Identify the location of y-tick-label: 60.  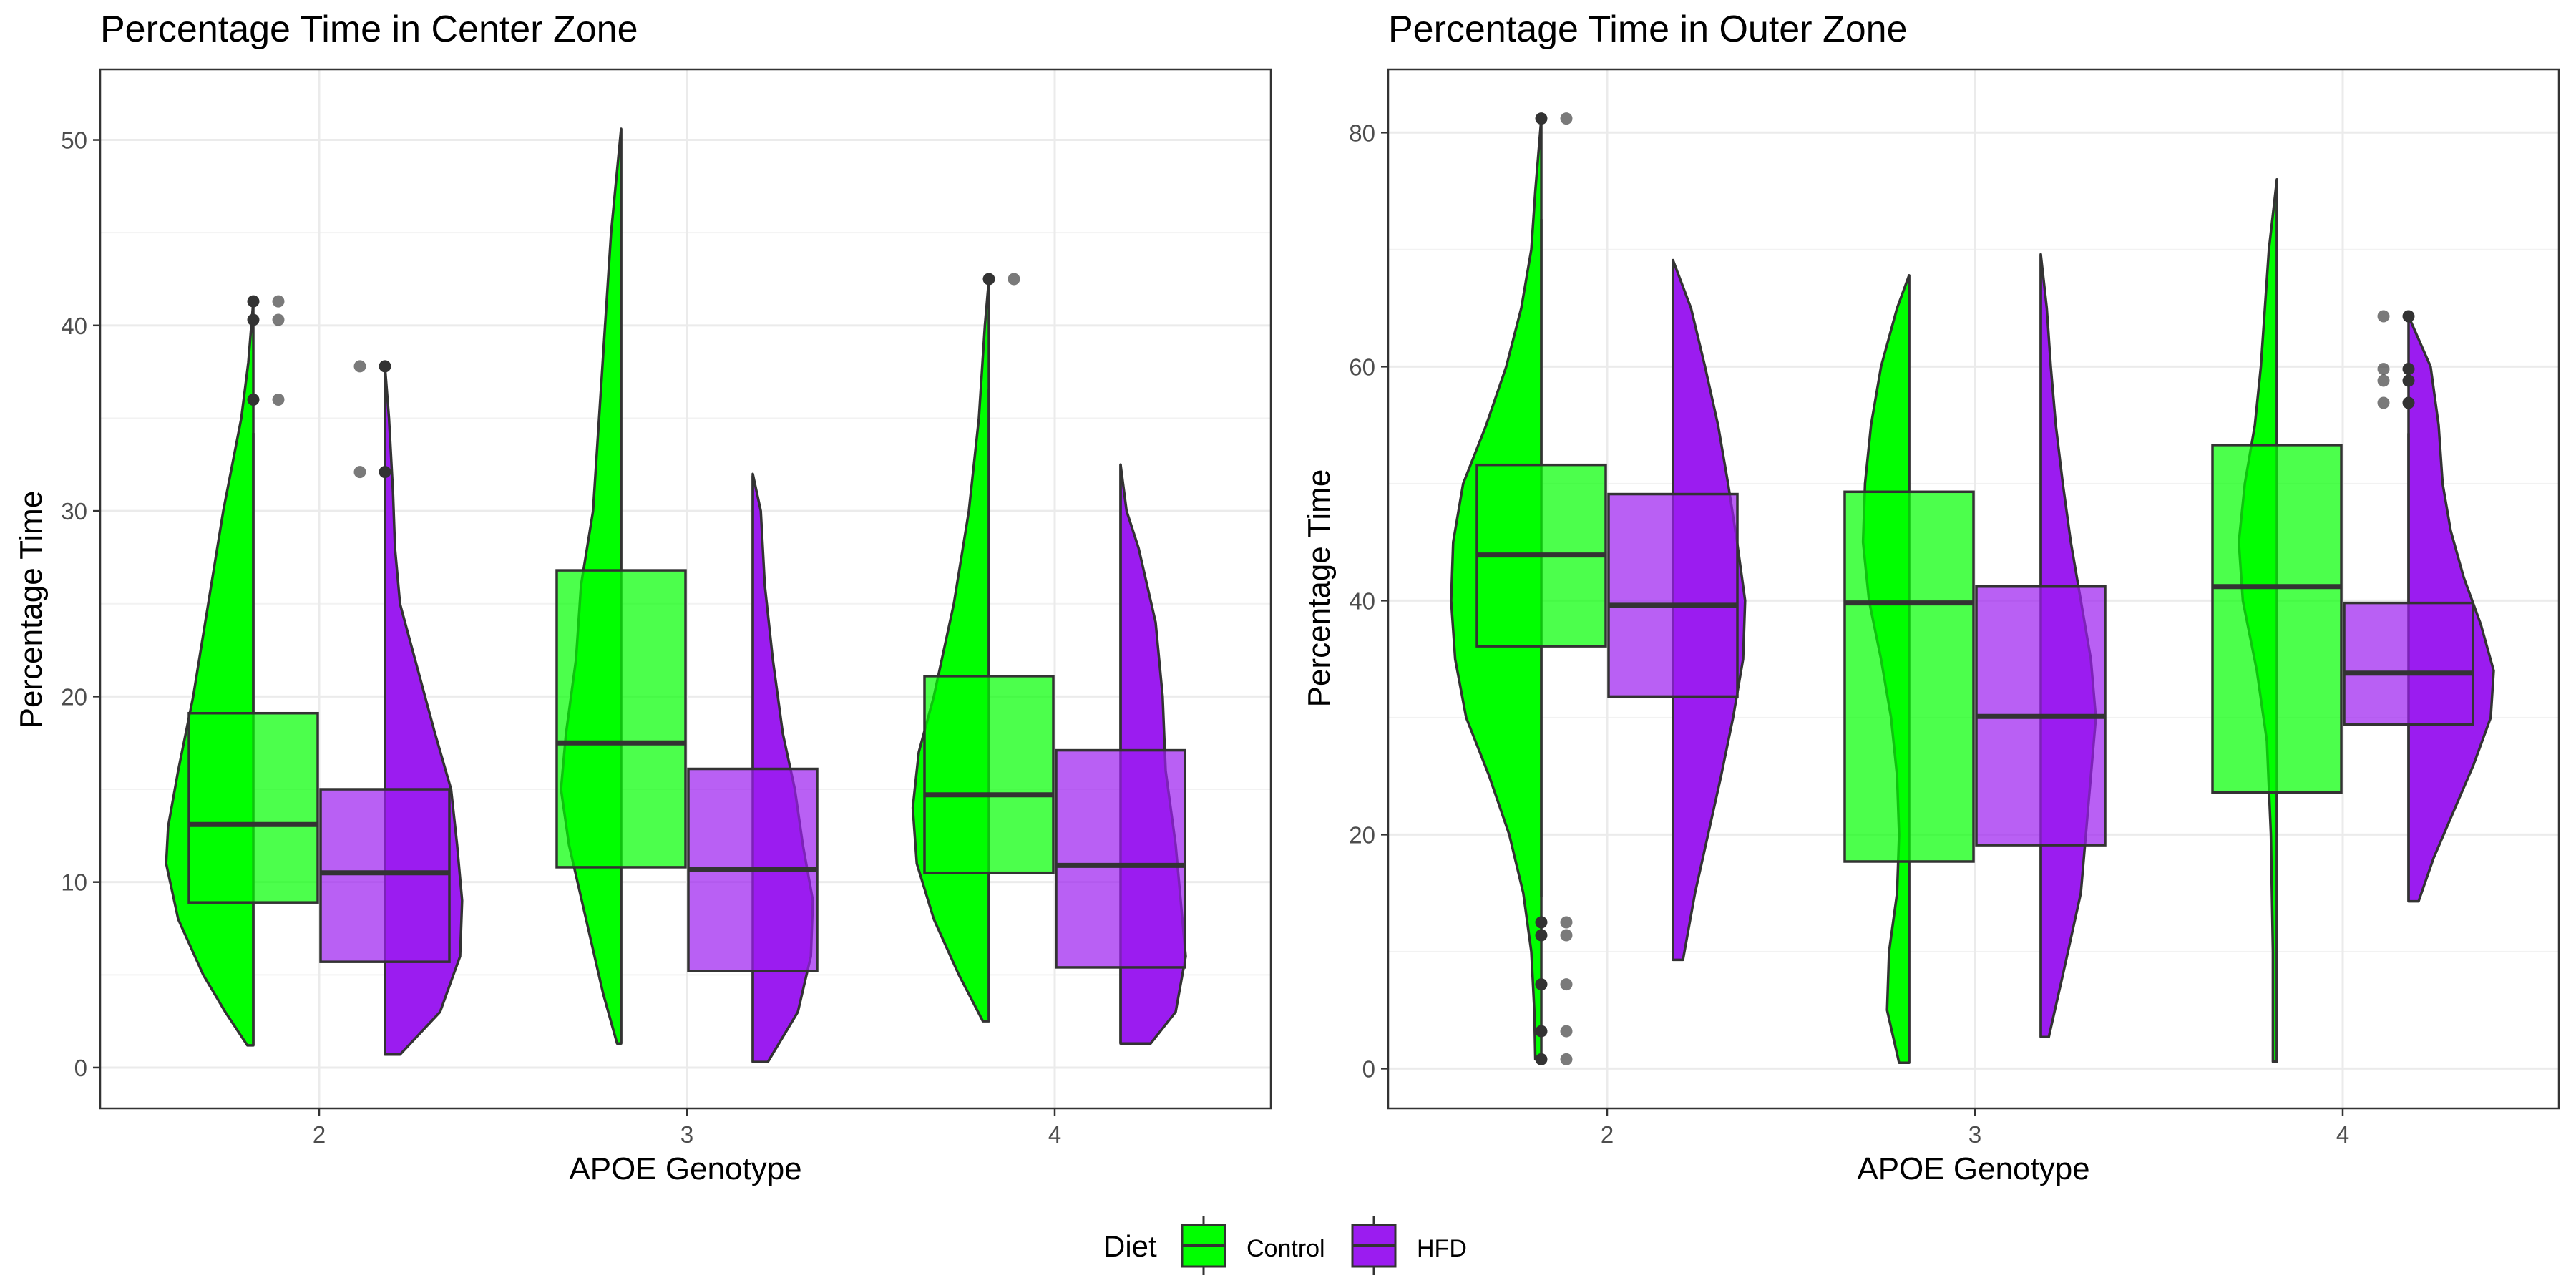
(1362, 366).